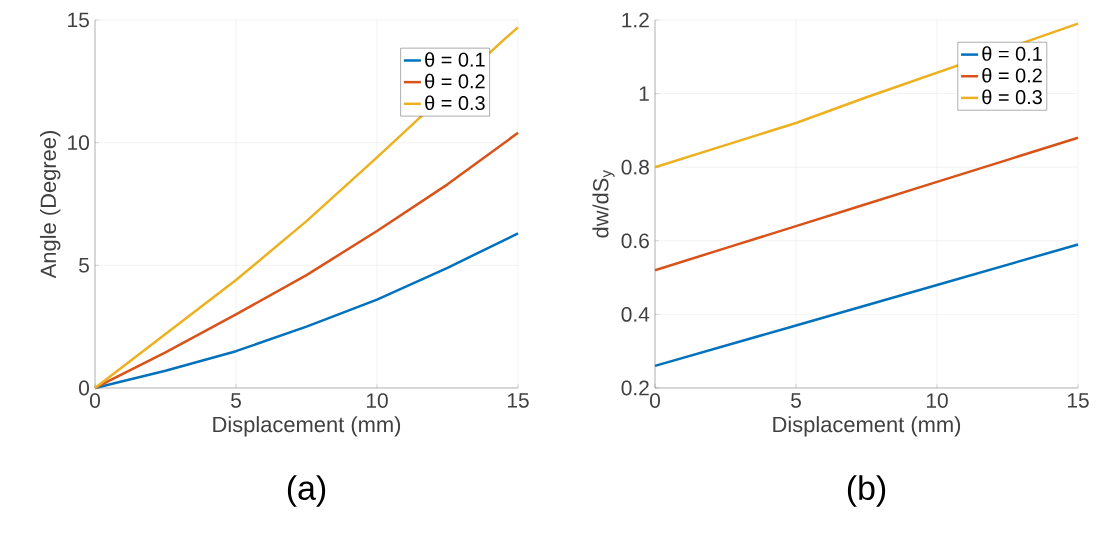 This screenshot has width=1096, height=535. Describe the element at coordinates (306, 491) in the screenshot. I see `text: (a)` at that location.